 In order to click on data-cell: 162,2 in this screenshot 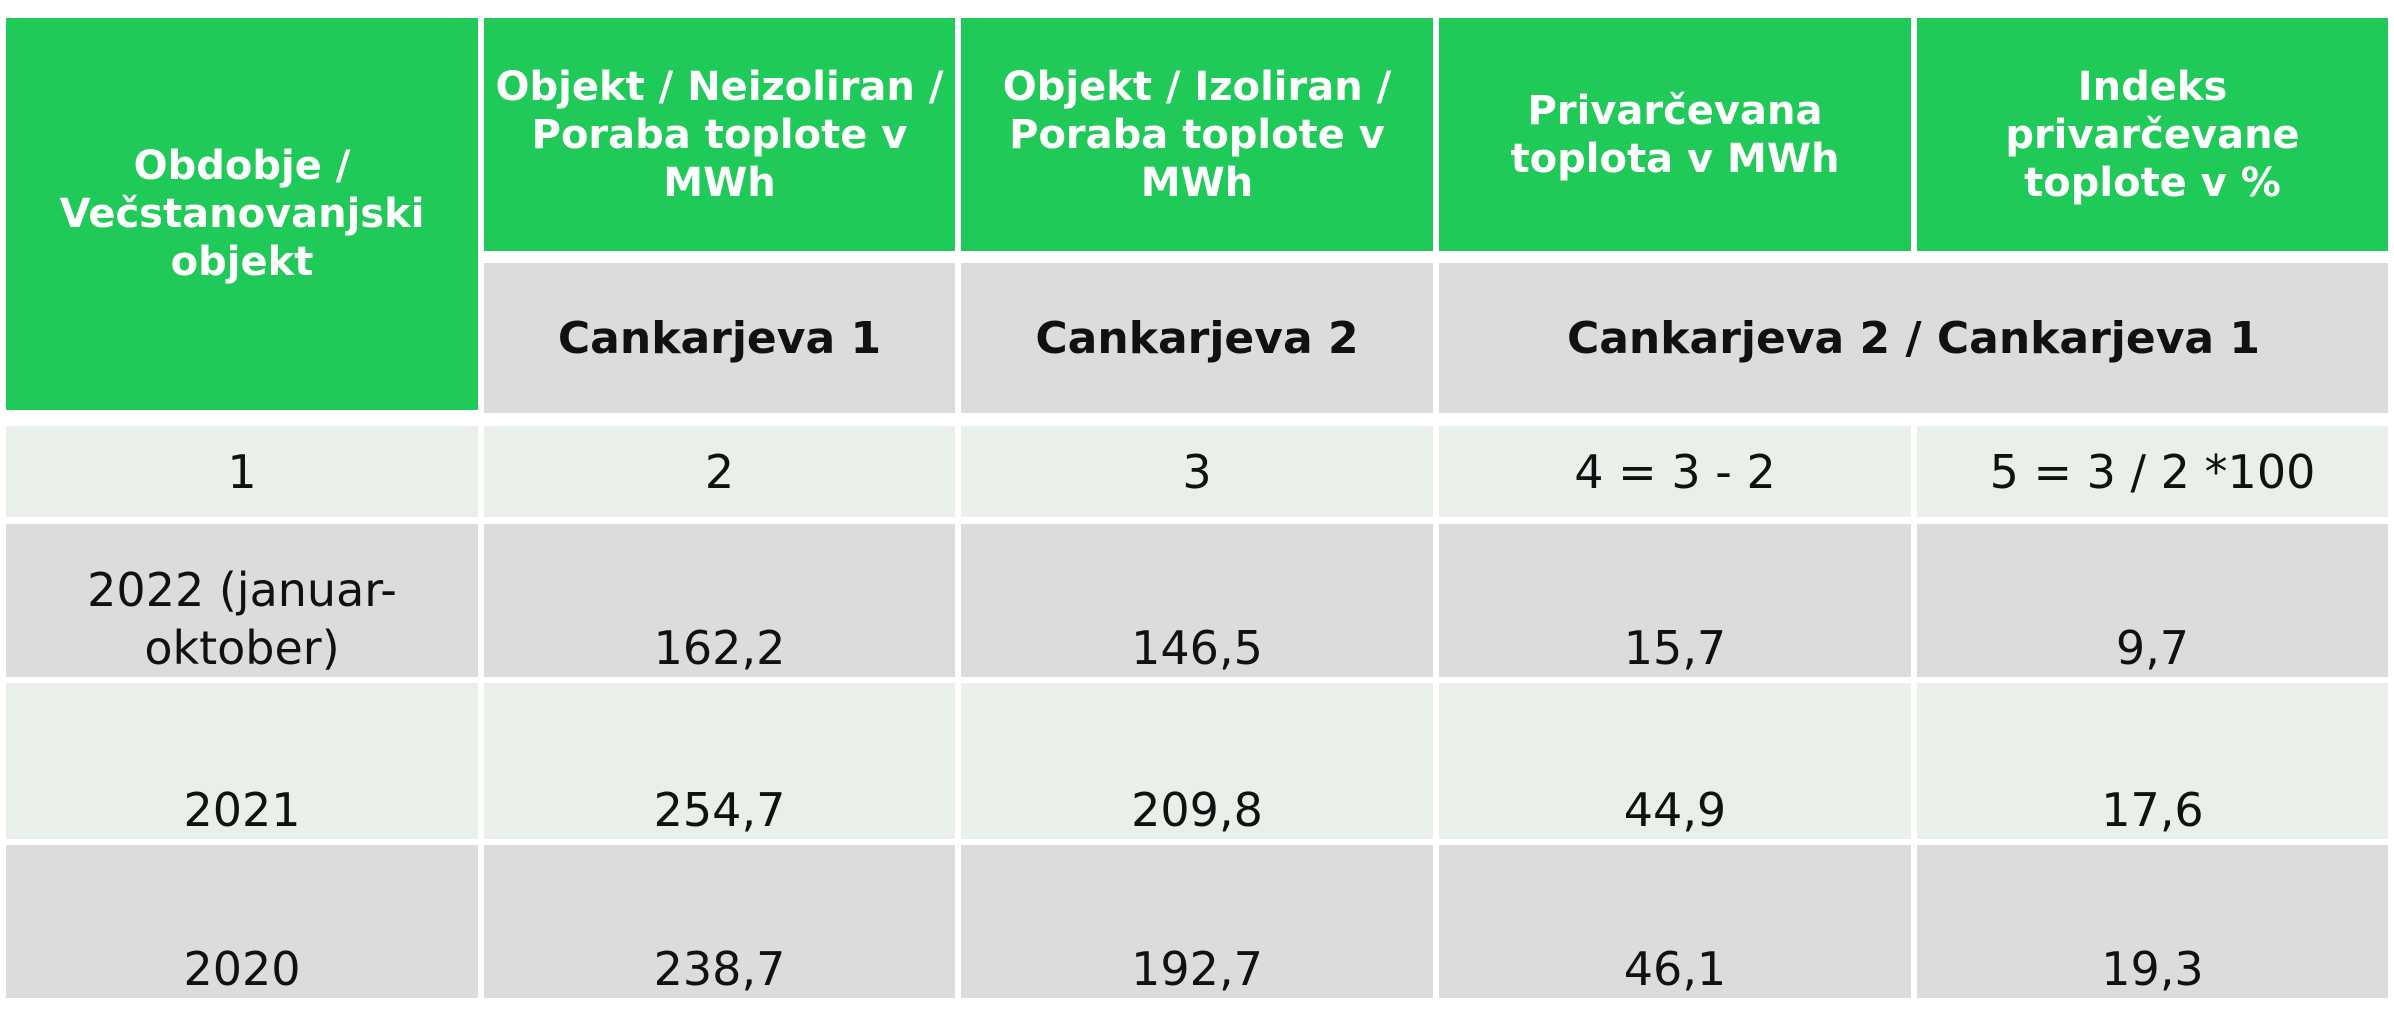, I will do `click(719, 600)`.